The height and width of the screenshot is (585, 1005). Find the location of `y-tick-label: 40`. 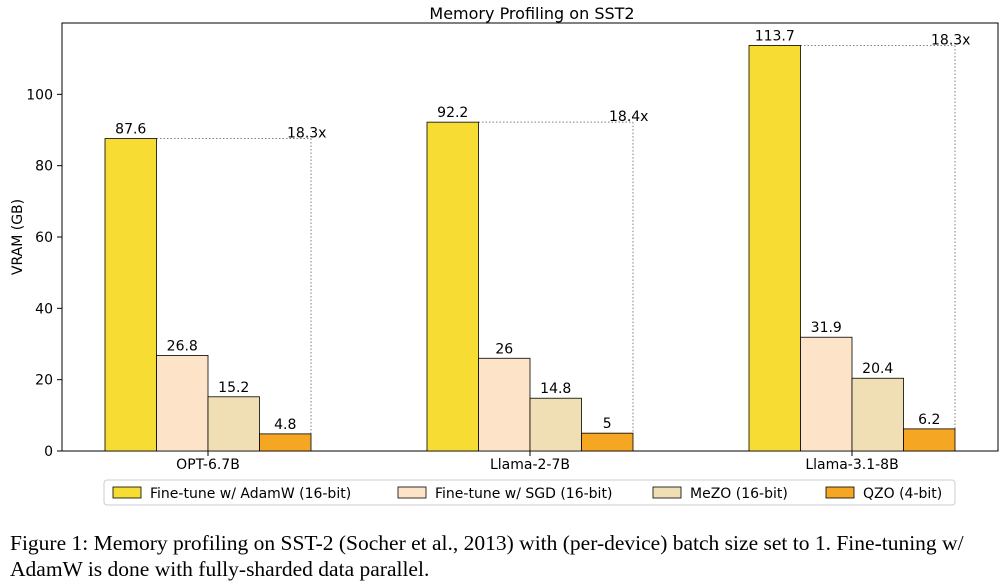

y-tick-label: 40 is located at coordinates (44, 309).